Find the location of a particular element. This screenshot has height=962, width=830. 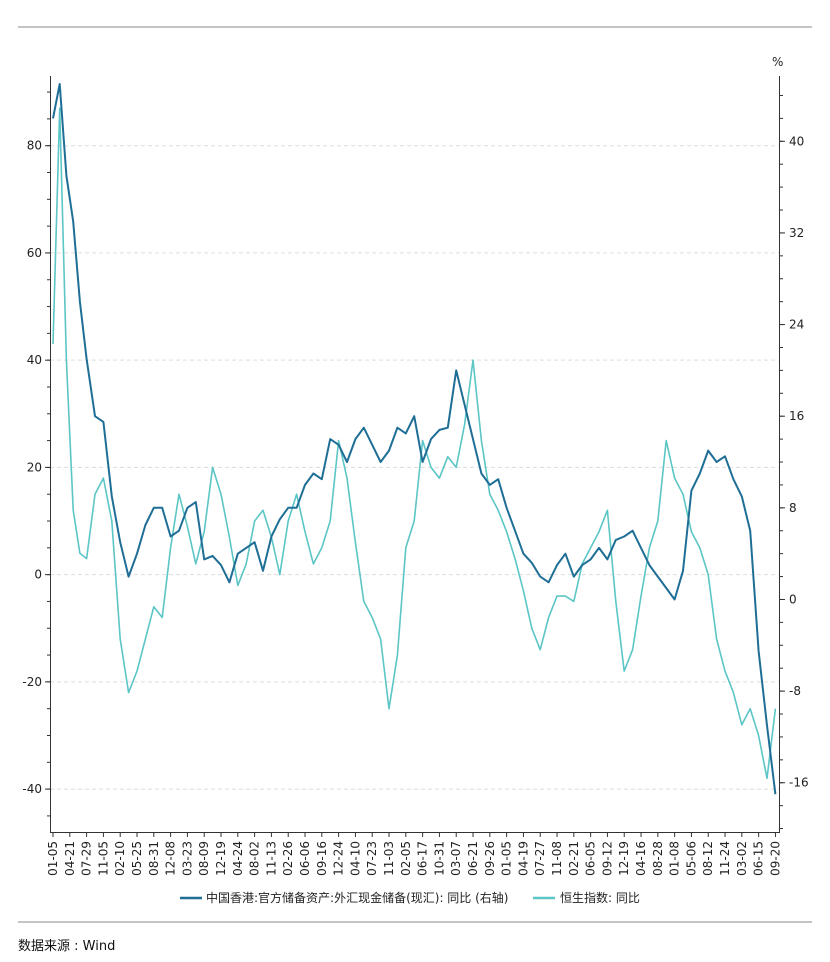

x-tick-label: 08-12 is located at coordinates (708, 858).